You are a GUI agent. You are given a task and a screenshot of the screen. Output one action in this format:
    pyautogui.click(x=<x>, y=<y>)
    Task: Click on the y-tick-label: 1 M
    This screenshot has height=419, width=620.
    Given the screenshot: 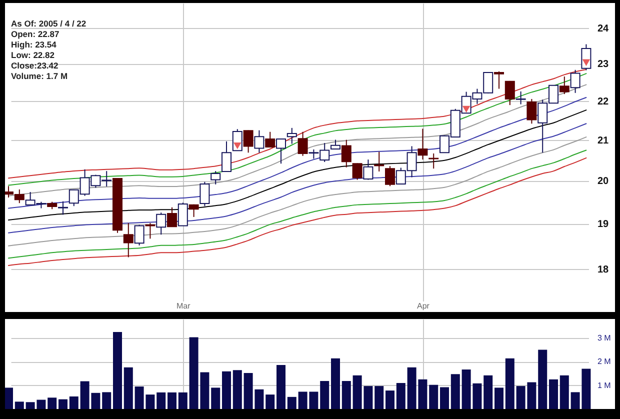 What is the action you would take?
    pyautogui.click(x=605, y=385)
    